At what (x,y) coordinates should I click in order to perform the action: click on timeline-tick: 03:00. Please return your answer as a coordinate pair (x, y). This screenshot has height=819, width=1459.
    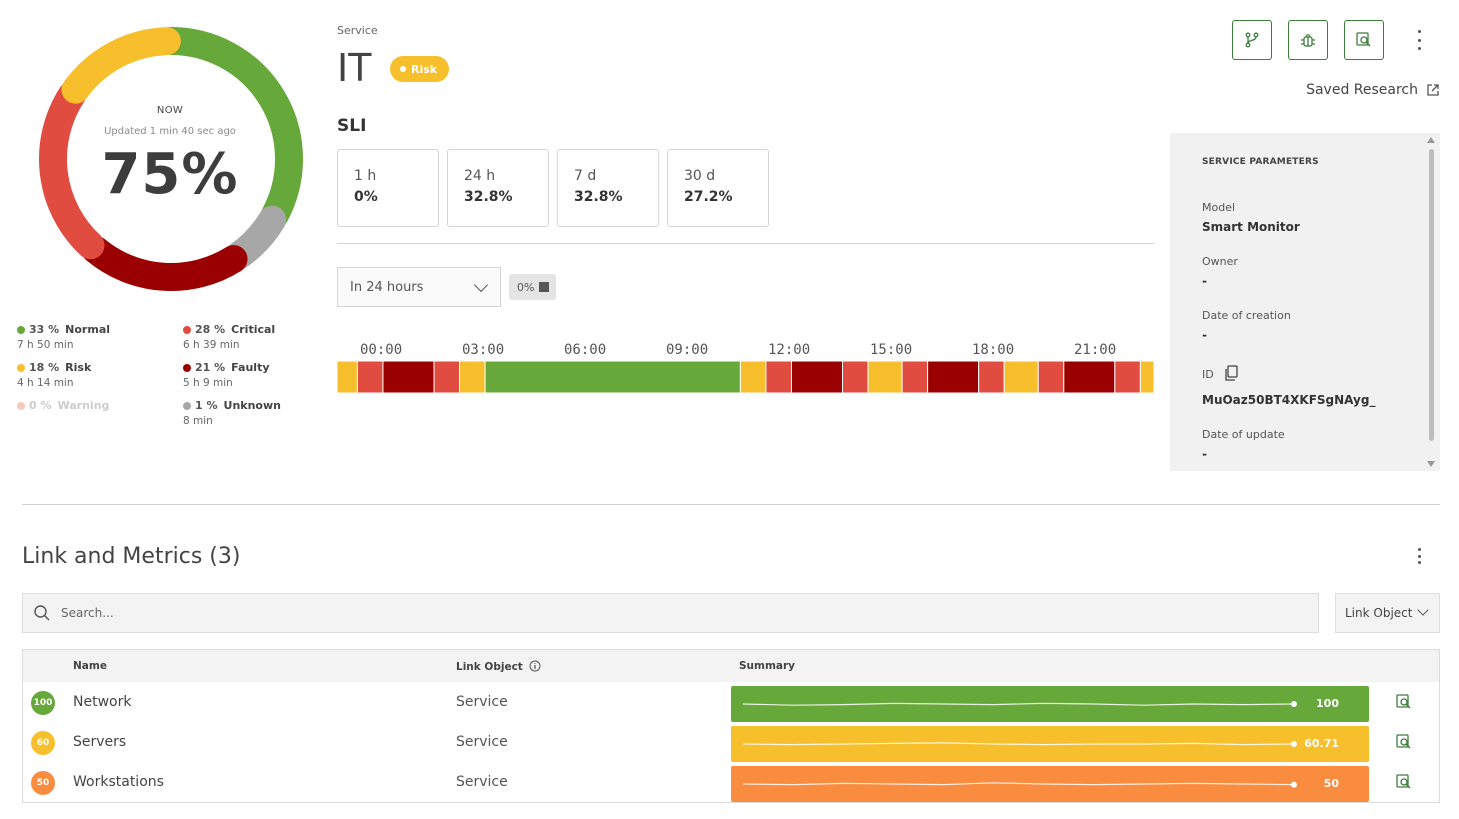
    Looking at the image, I should click on (483, 350).